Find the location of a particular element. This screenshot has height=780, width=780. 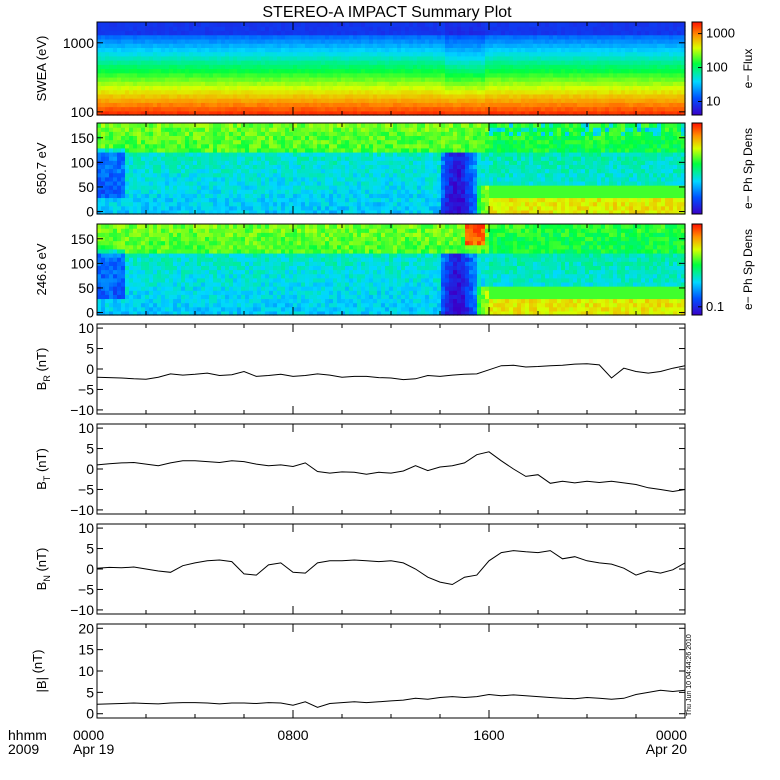

heatmap-pad650 is located at coordinates (391, 169).